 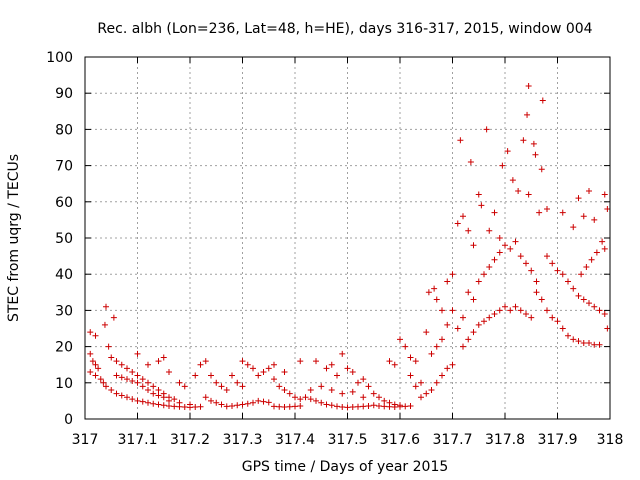 I want to click on y-tick-label: 0, so click(x=68, y=420).